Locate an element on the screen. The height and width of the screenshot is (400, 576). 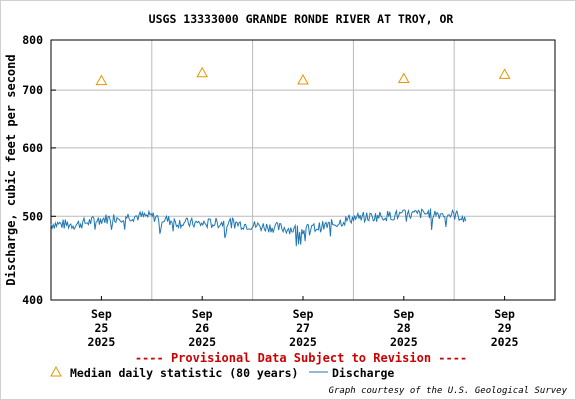
discharge-series is located at coordinates (258, 227).